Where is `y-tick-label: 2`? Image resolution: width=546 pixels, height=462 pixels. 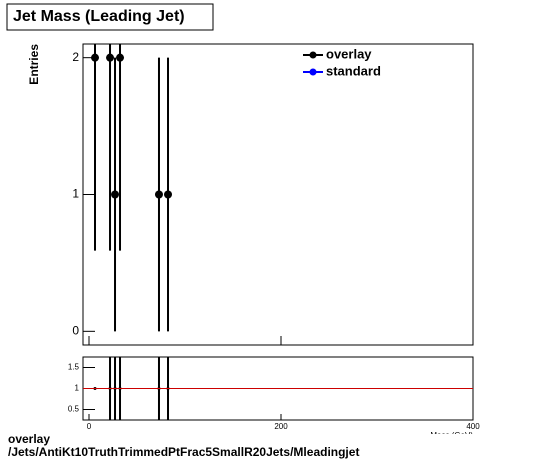
y-tick-label: 2 is located at coordinates (75, 57).